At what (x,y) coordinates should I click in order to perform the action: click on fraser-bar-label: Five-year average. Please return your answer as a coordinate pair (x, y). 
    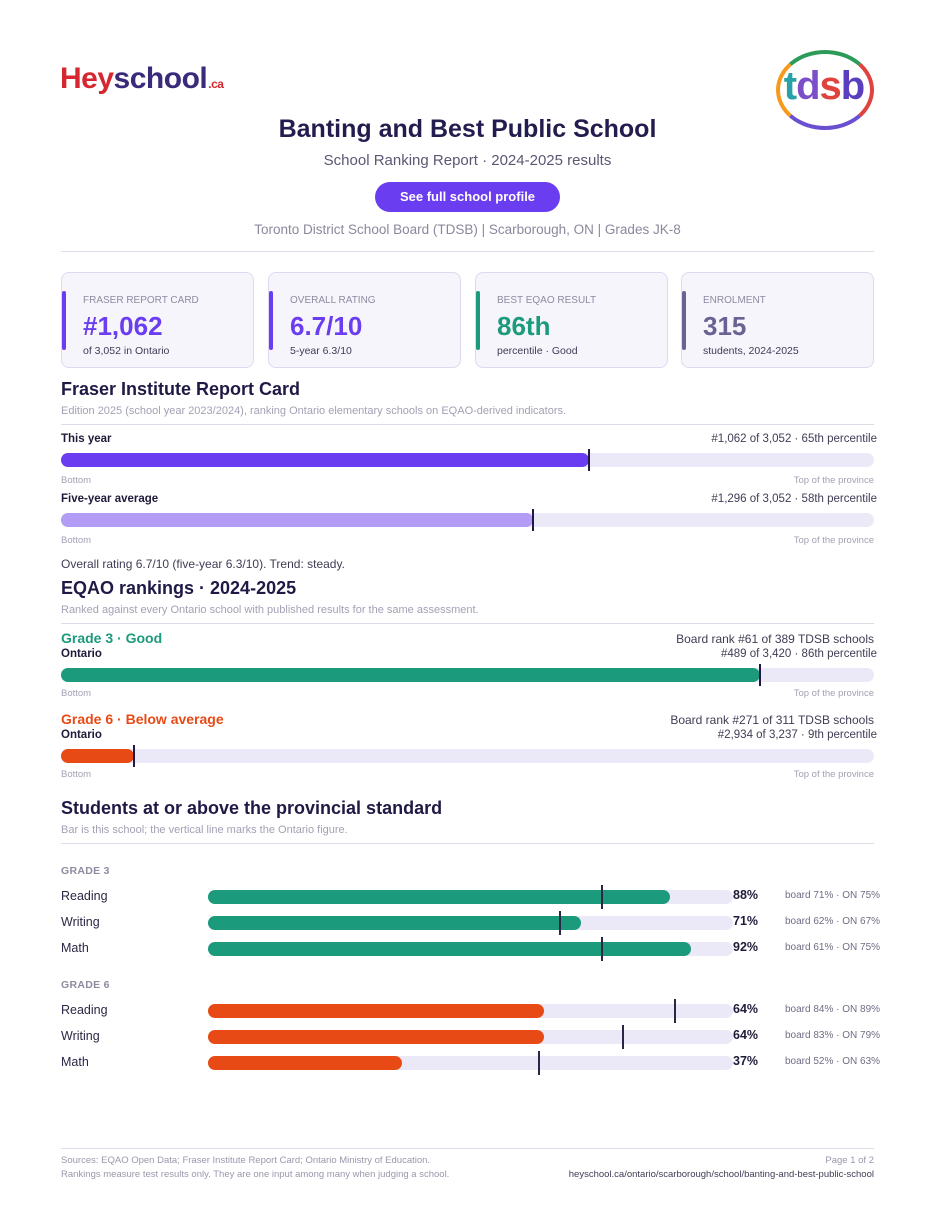
    Looking at the image, I should click on (110, 499).